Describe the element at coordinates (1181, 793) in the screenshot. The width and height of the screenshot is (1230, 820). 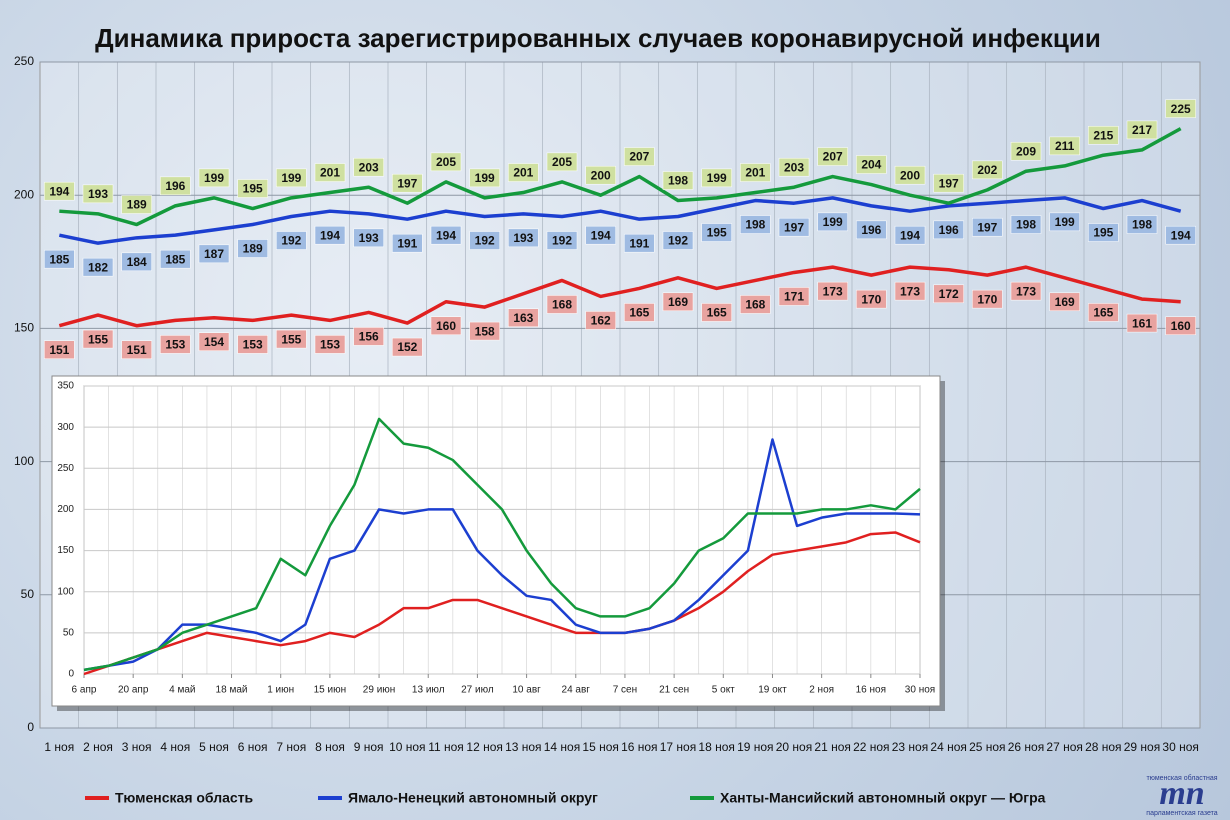
I see `logo-mark: тп` at that location.